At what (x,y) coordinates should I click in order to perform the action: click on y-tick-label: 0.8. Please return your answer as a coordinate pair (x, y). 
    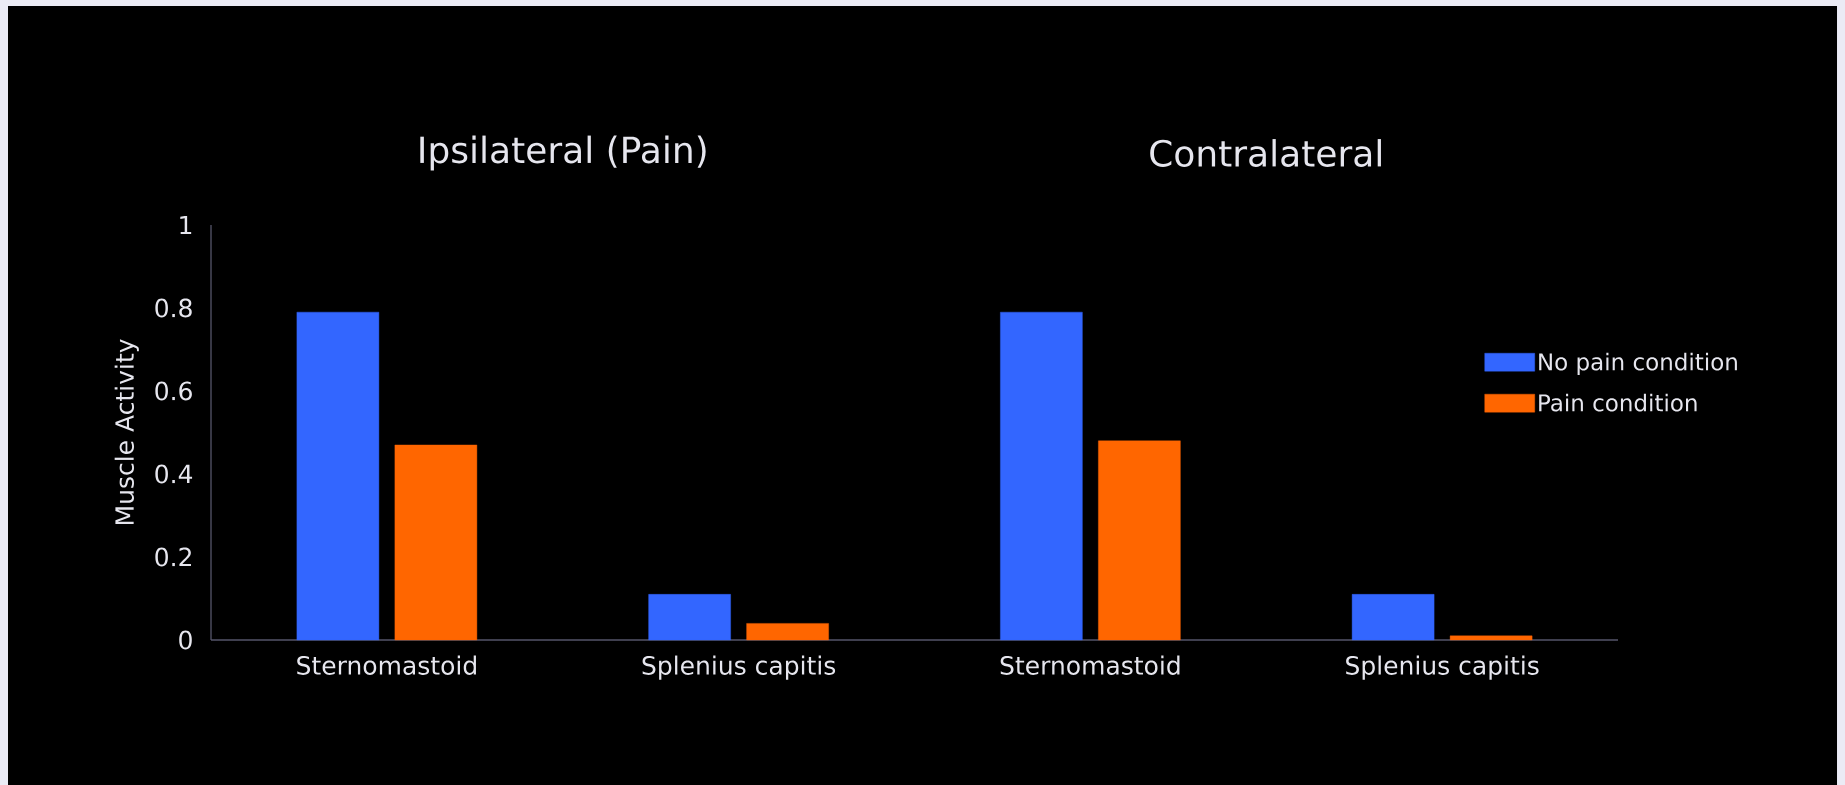
    Looking at the image, I should click on (173, 308).